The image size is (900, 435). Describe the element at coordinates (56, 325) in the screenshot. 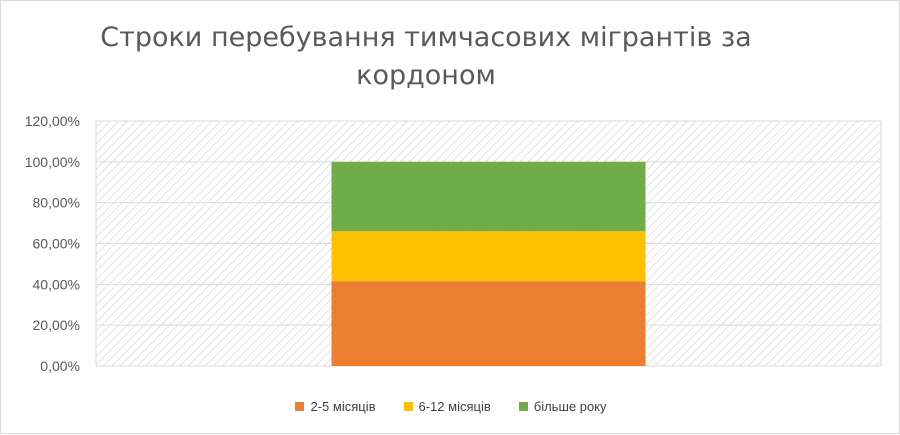

I see `y-tick-label: 20,00%` at that location.